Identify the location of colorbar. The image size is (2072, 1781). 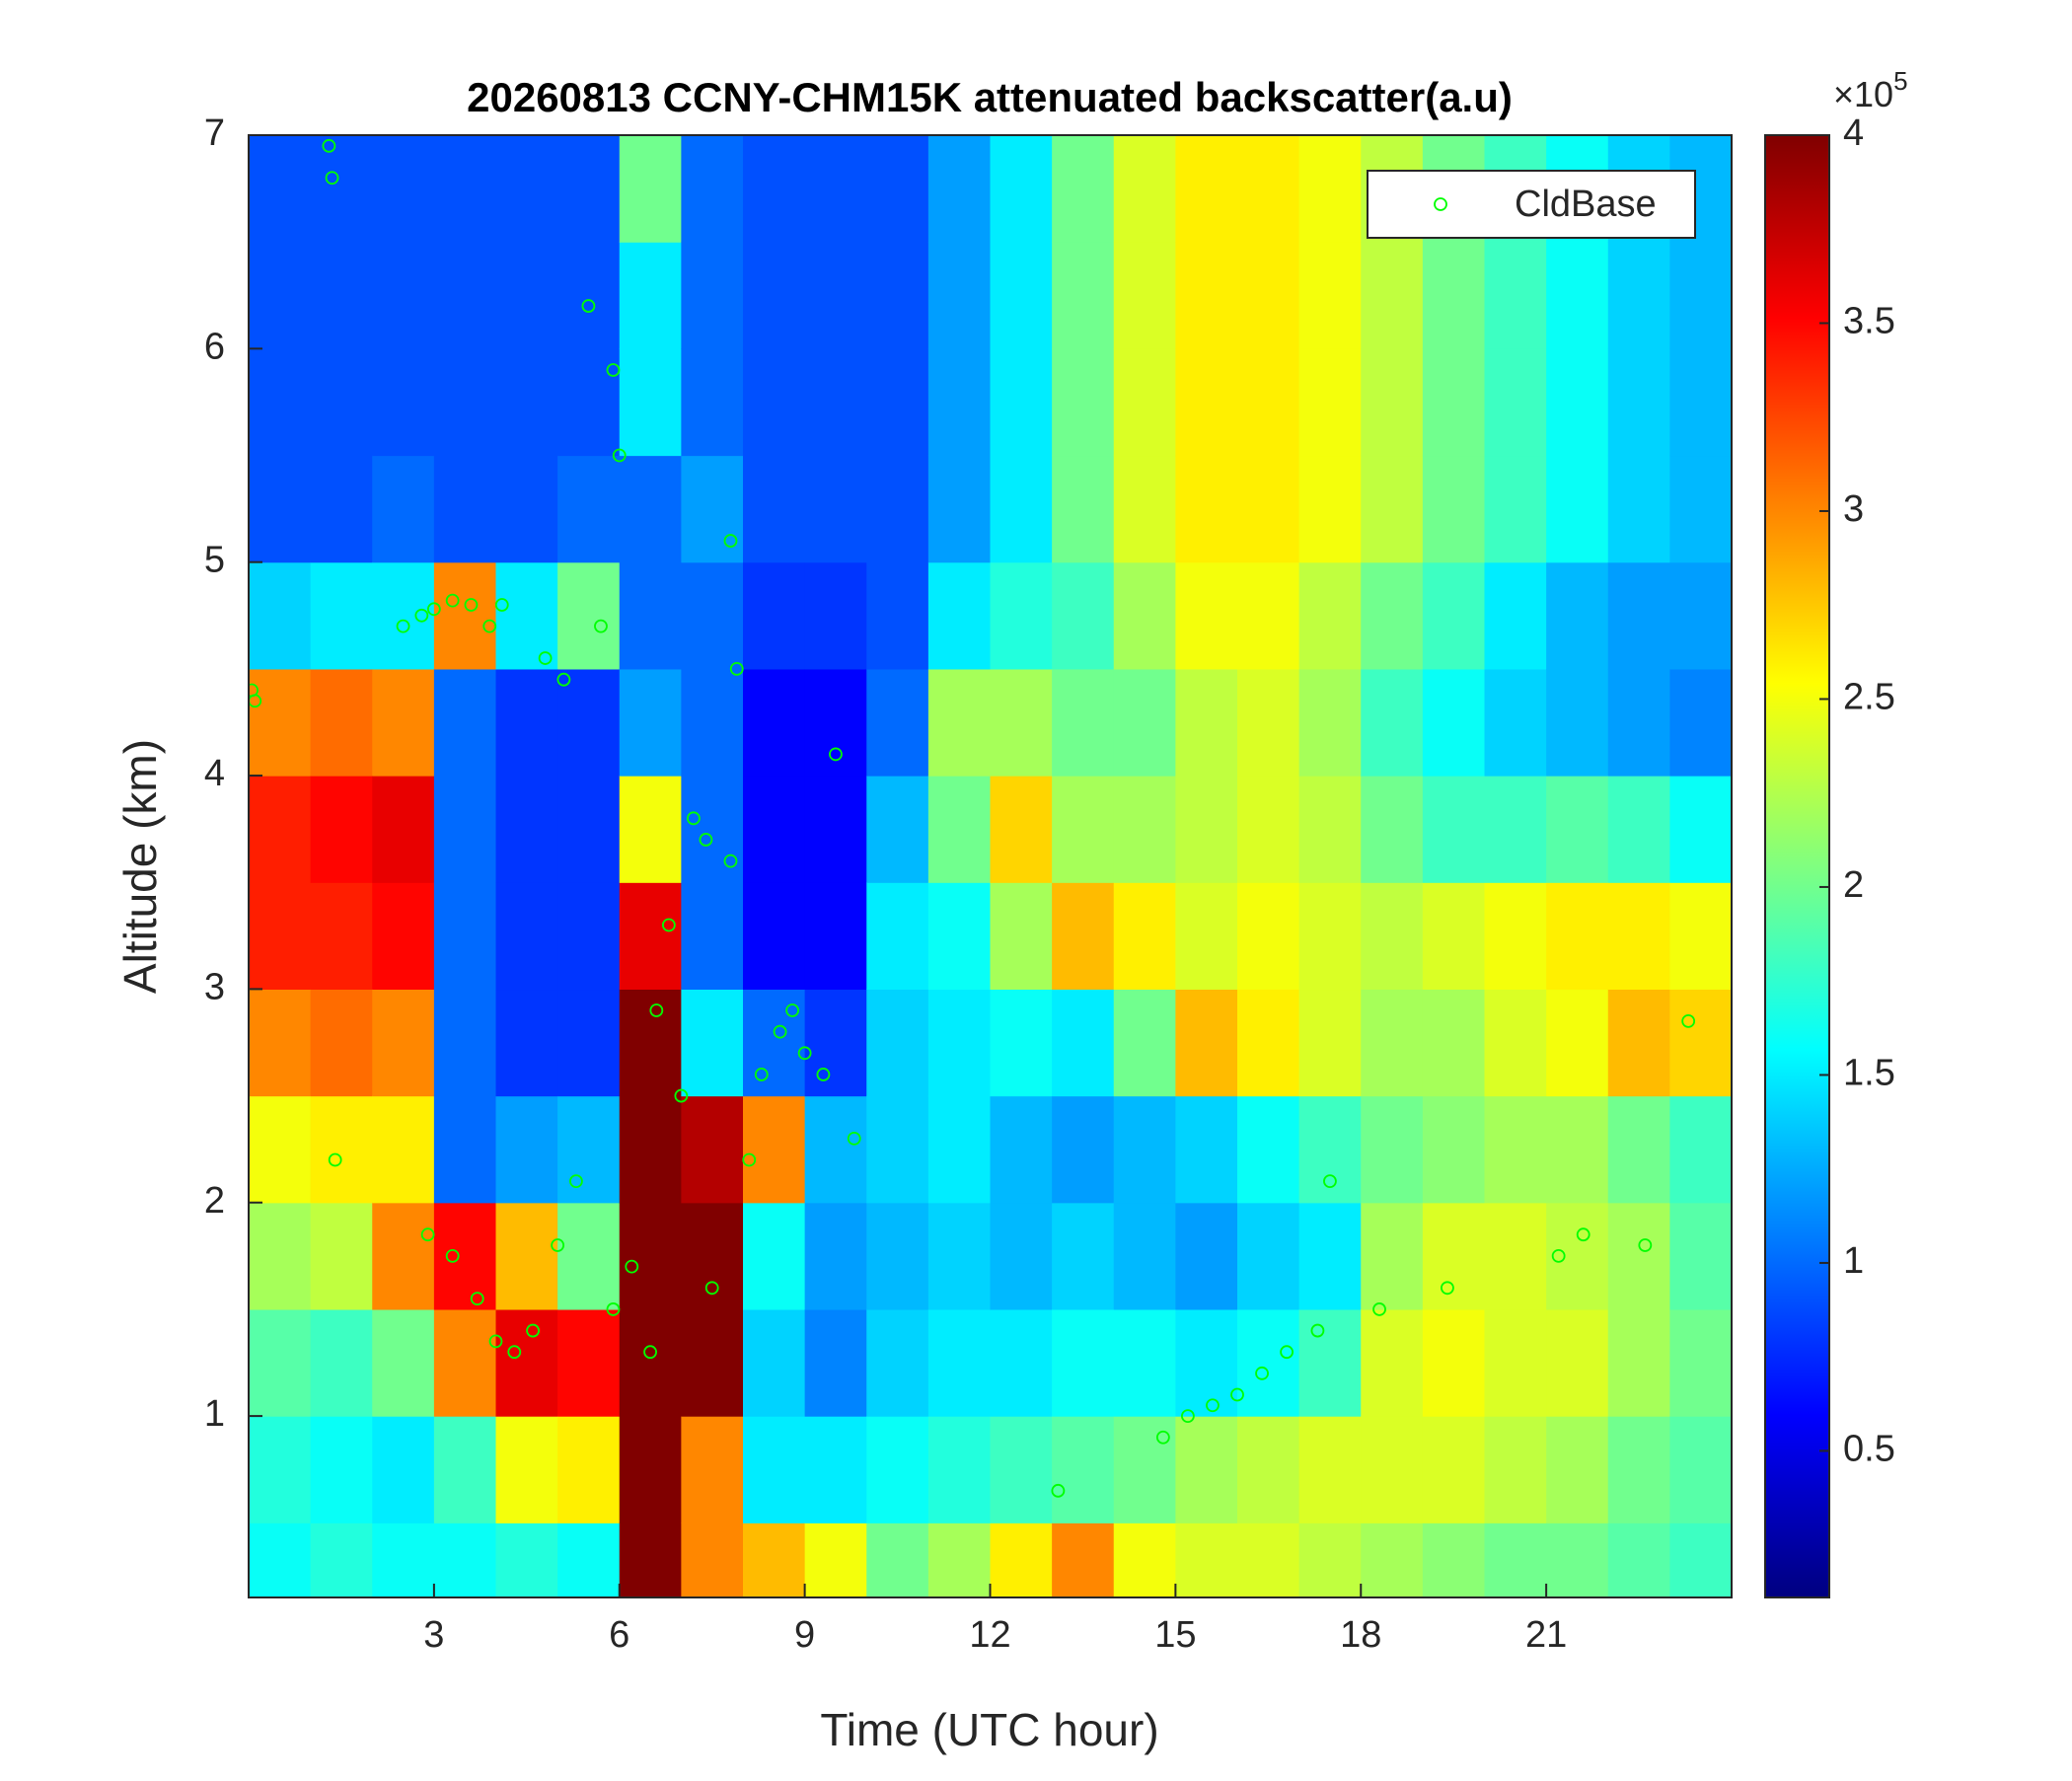
(1797, 866).